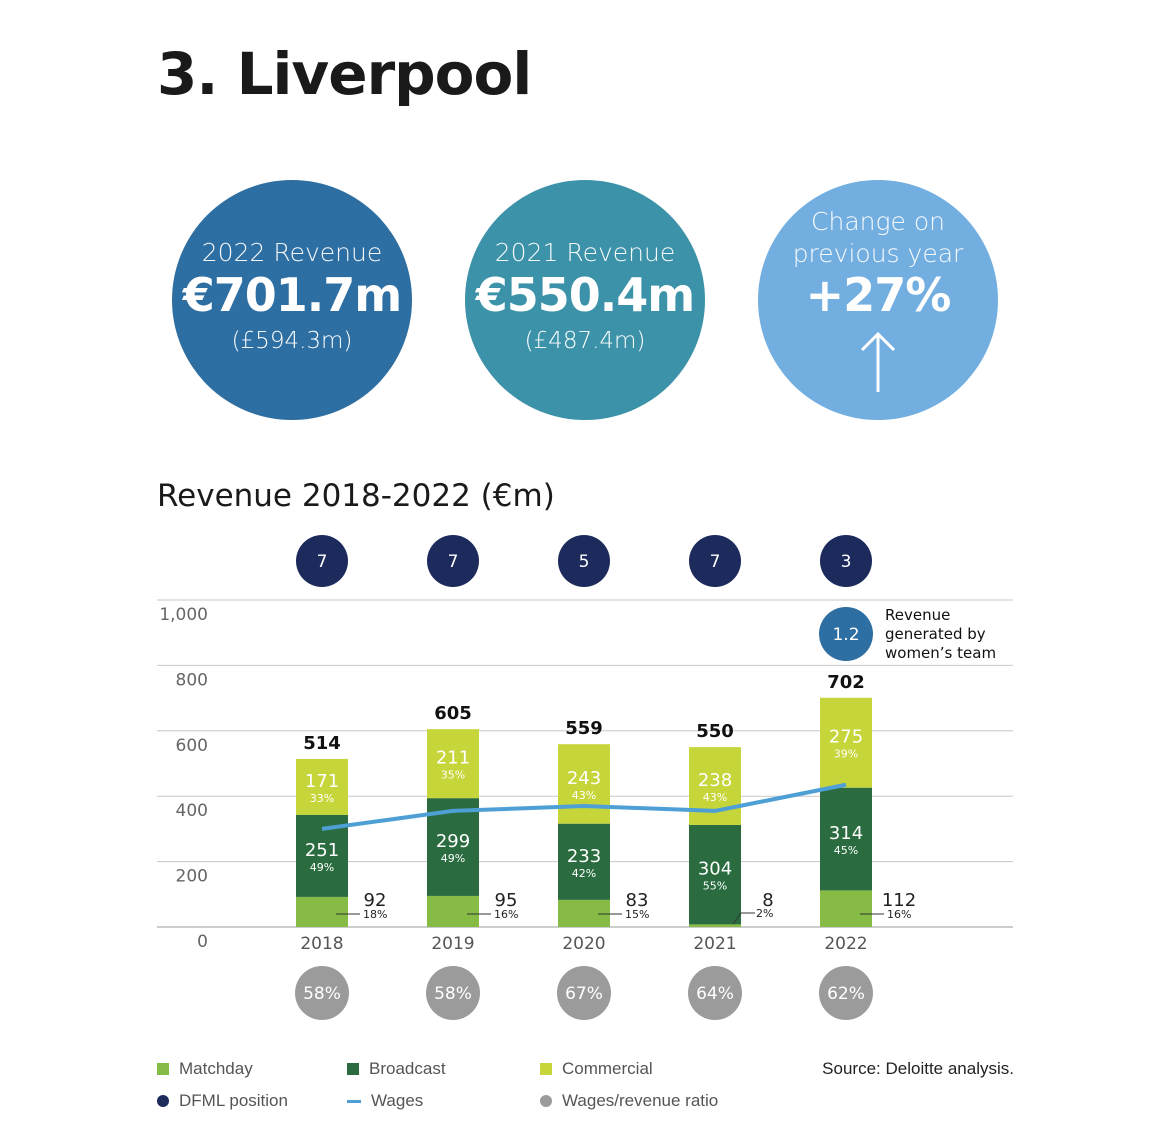  Describe the element at coordinates (737, 918) in the screenshot. I see `leader-line` at that location.